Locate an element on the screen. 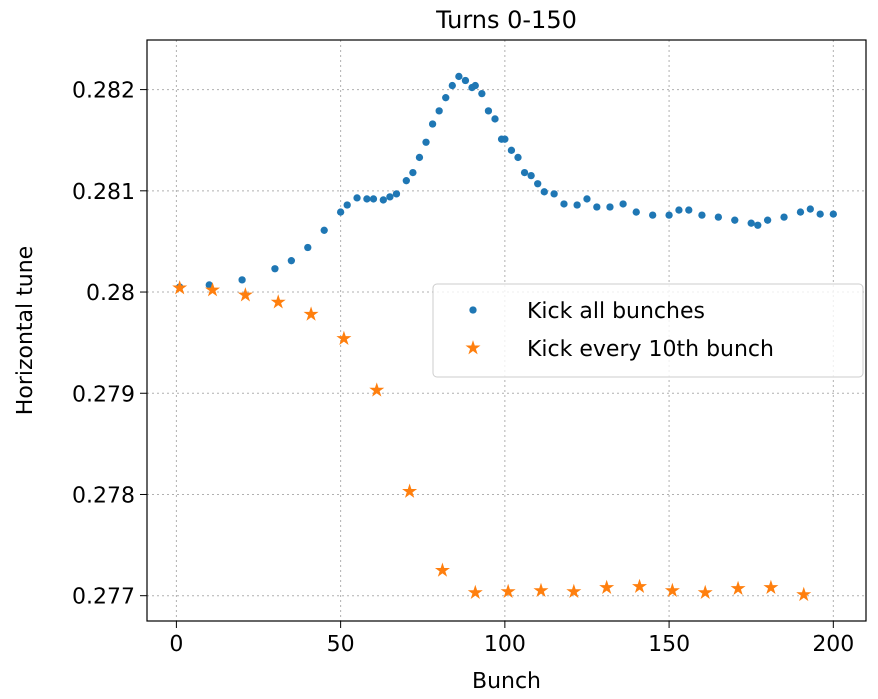 The image size is (878, 699). y-tick-label: 0.279 is located at coordinates (103, 395).